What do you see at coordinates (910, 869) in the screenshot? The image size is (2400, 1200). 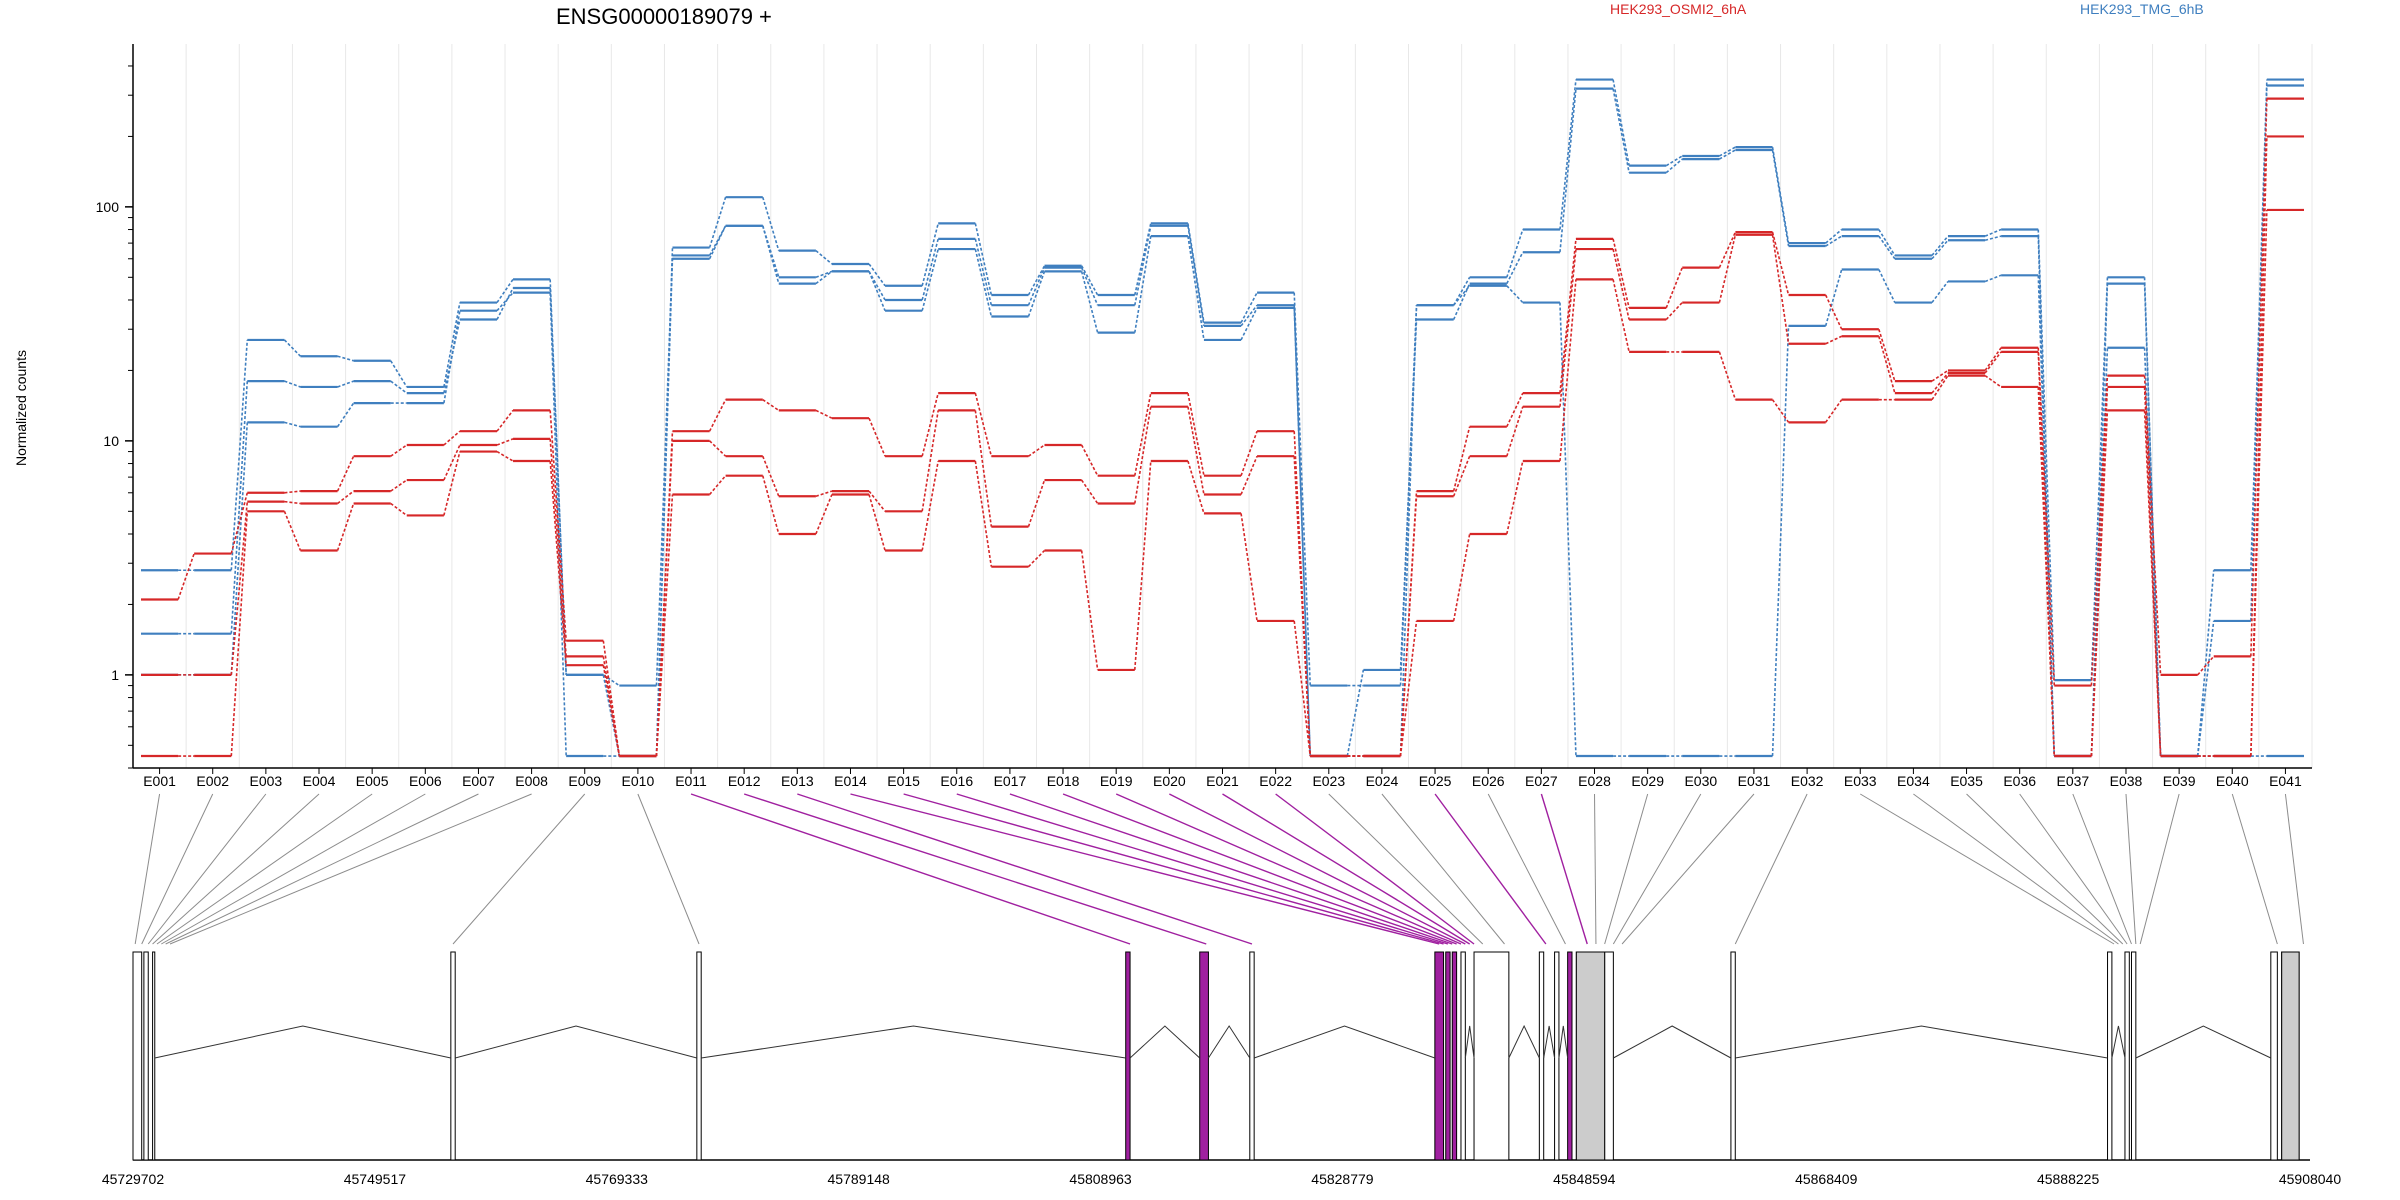 I see `connector-E011` at bounding box center [910, 869].